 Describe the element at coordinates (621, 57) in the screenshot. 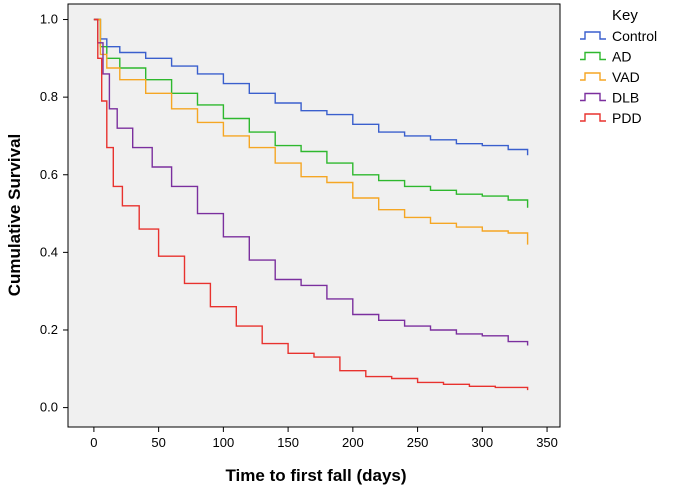

I see `legend-label-ad: AD` at that location.